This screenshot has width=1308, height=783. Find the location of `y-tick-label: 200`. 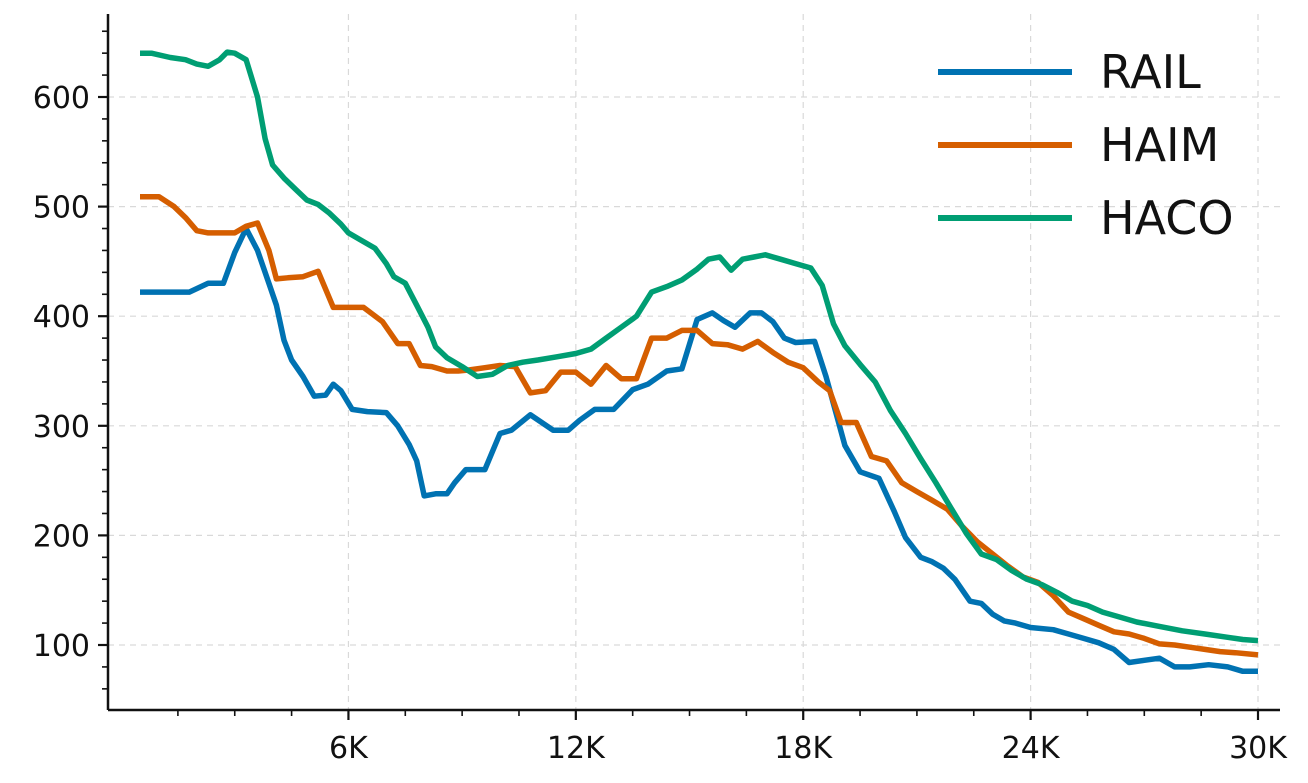

y-tick-label: 200 is located at coordinates (61, 536).